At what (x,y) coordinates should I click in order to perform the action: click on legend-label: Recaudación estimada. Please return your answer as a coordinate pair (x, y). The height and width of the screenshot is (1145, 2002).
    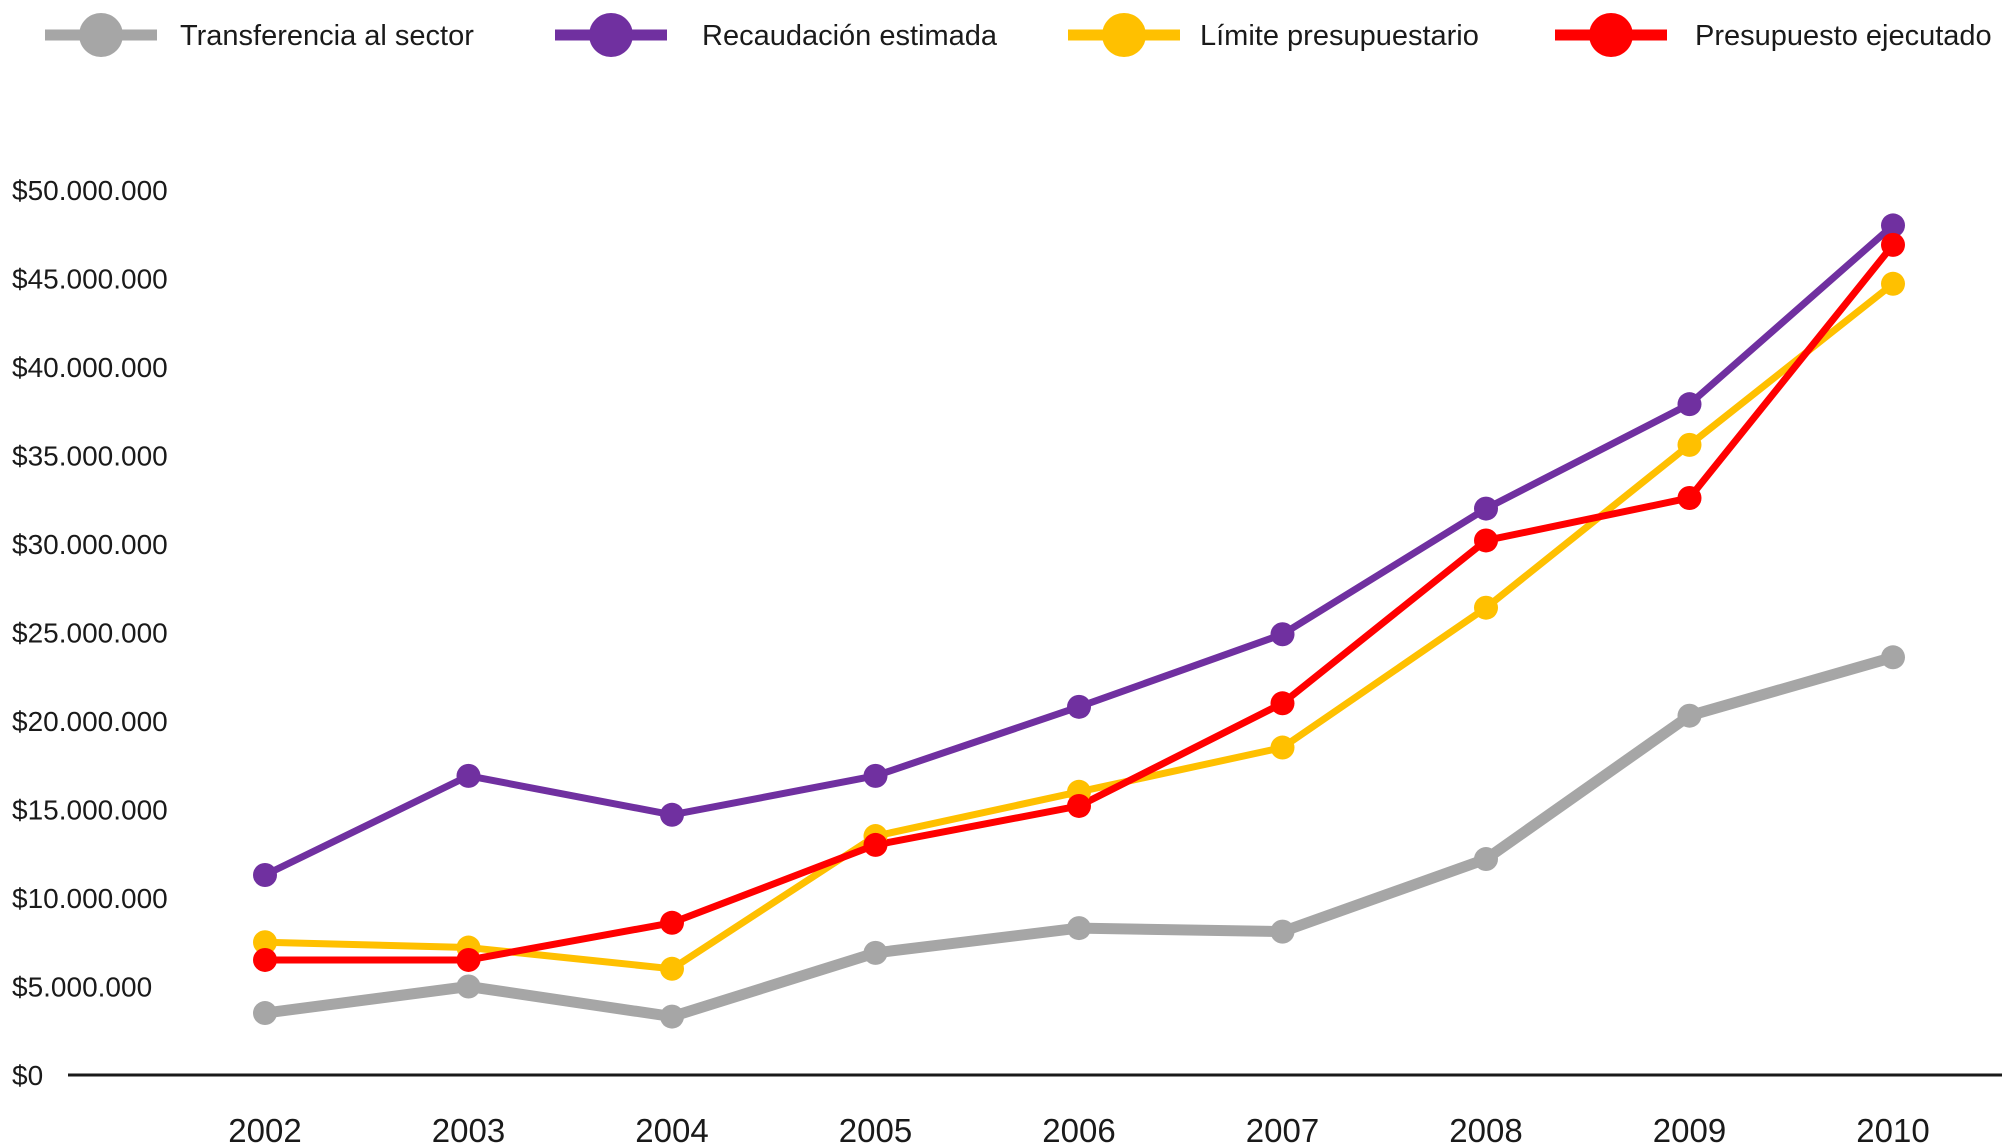
    Looking at the image, I should click on (850, 36).